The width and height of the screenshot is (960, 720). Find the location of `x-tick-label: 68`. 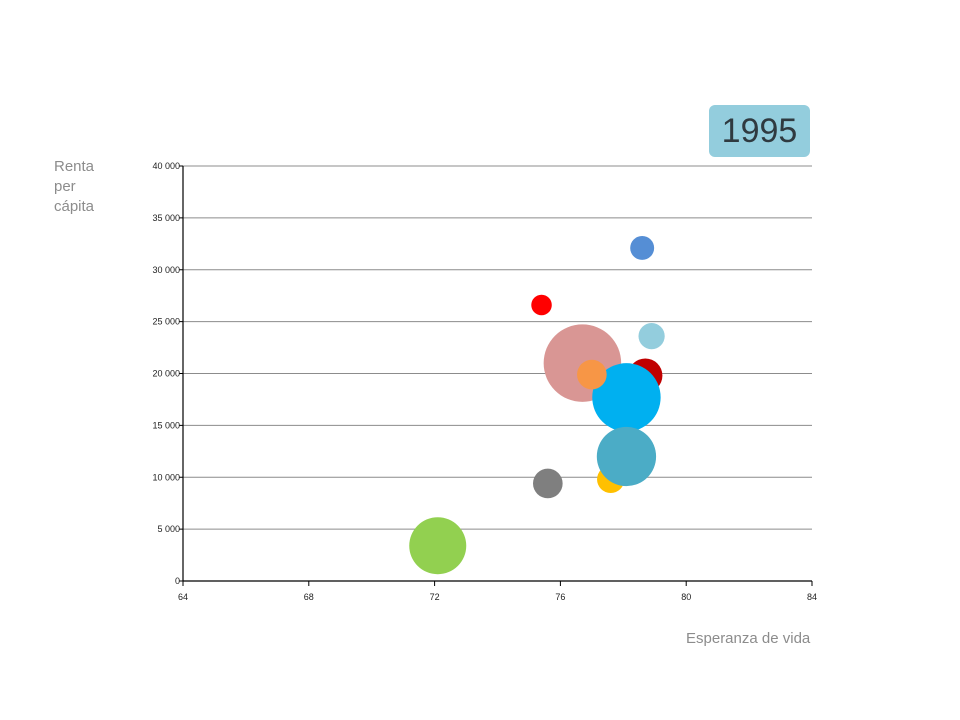

x-tick-label: 68 is located at coordinates (309, 597).